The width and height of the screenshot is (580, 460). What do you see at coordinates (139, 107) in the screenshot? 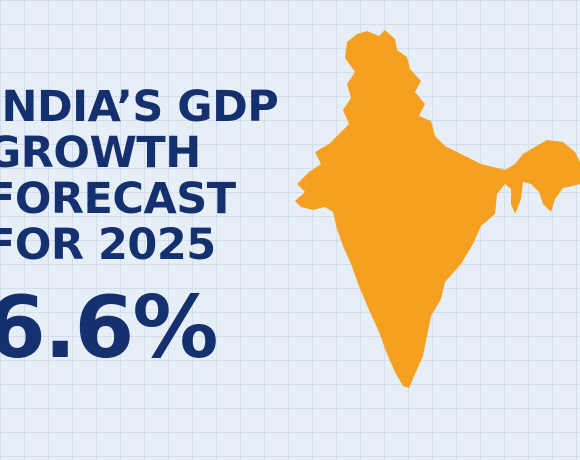
I see `headline-line-1: INDIA’S GDP` at bounding box center [139, 107].